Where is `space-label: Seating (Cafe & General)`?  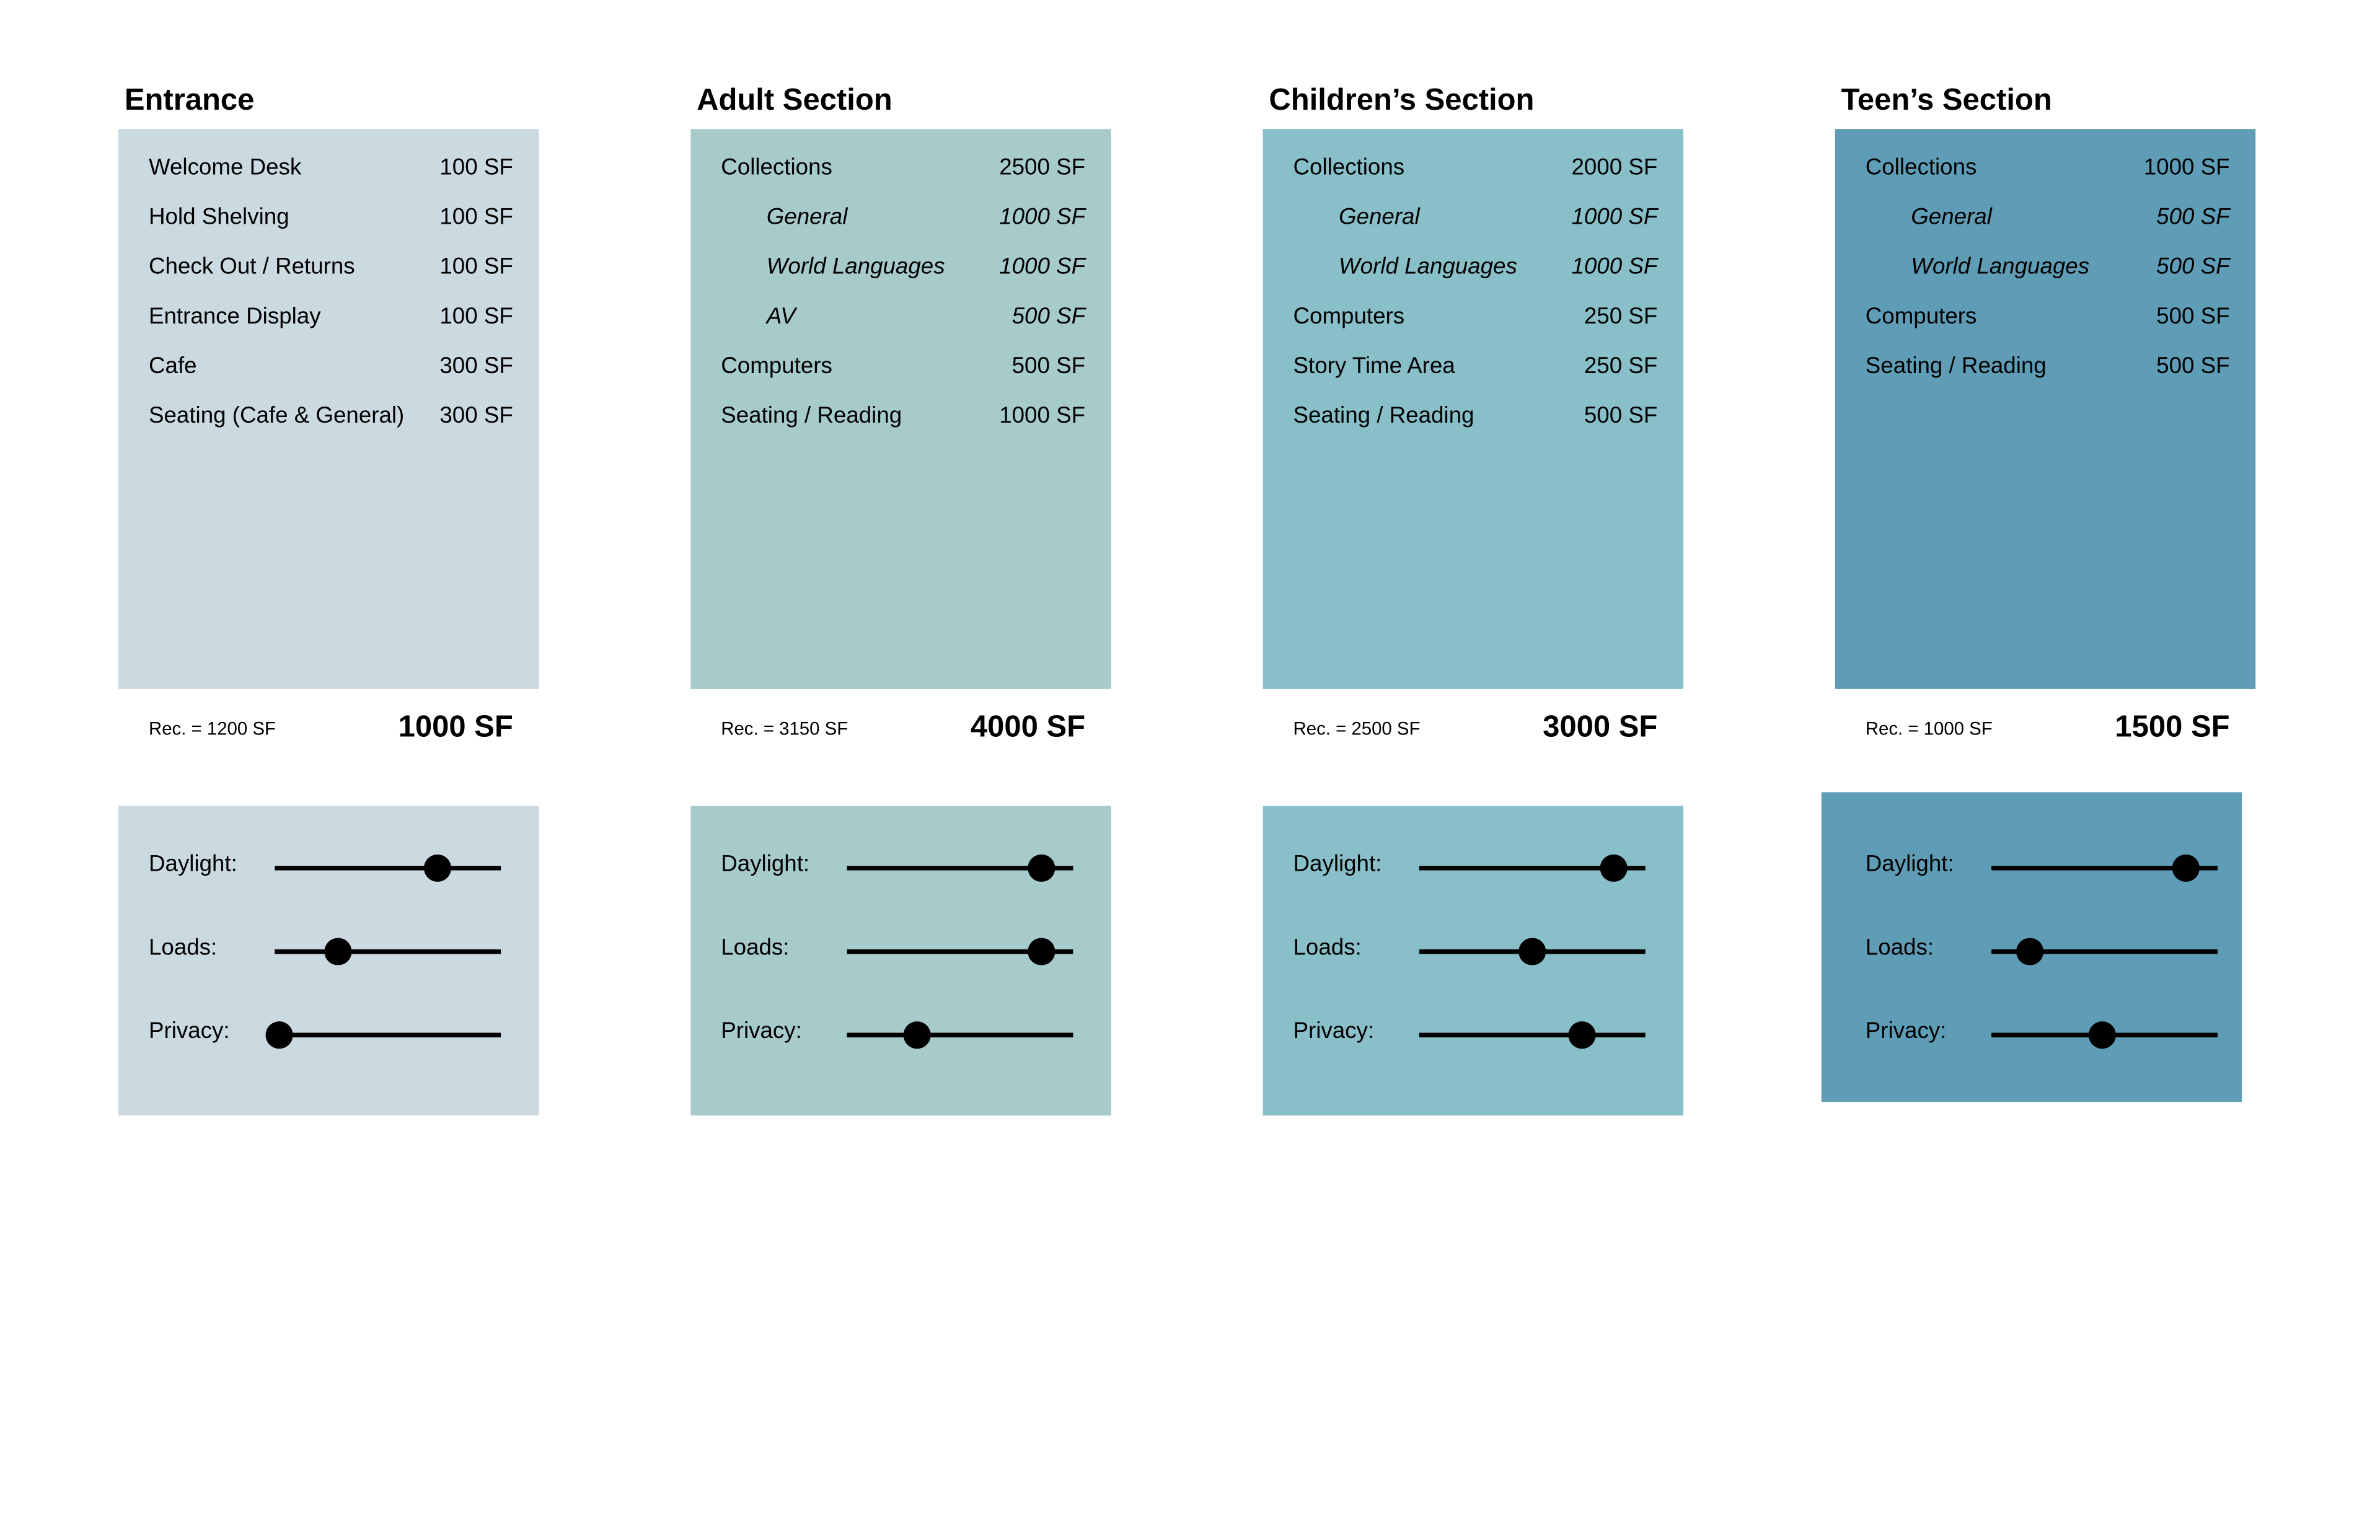
space-label: Seating (Cafe & General) is located at coordinates (276, 415).